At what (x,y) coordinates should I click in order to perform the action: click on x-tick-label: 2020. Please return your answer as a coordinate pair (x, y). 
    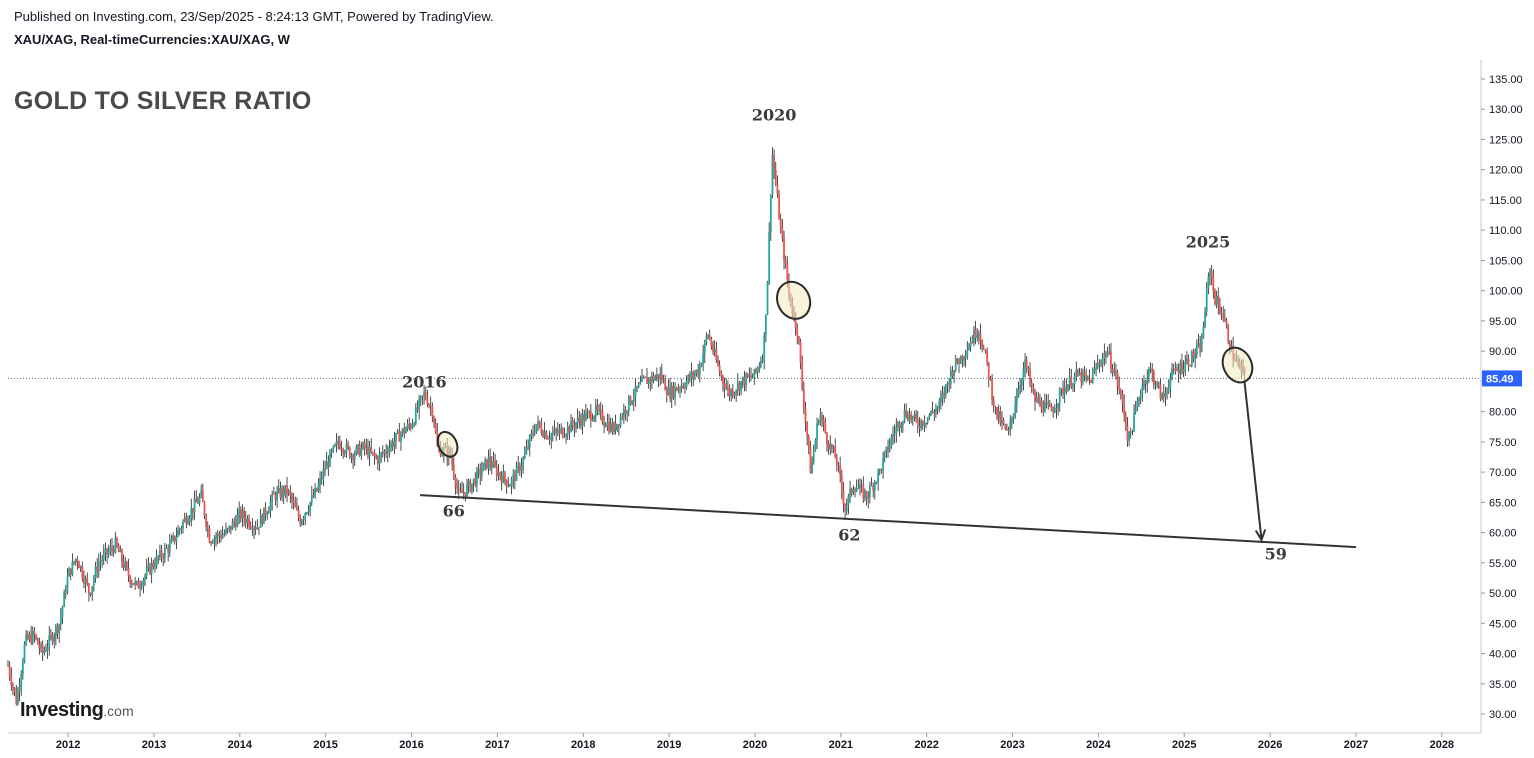
    Looking at the image, I should click on (755, 745).